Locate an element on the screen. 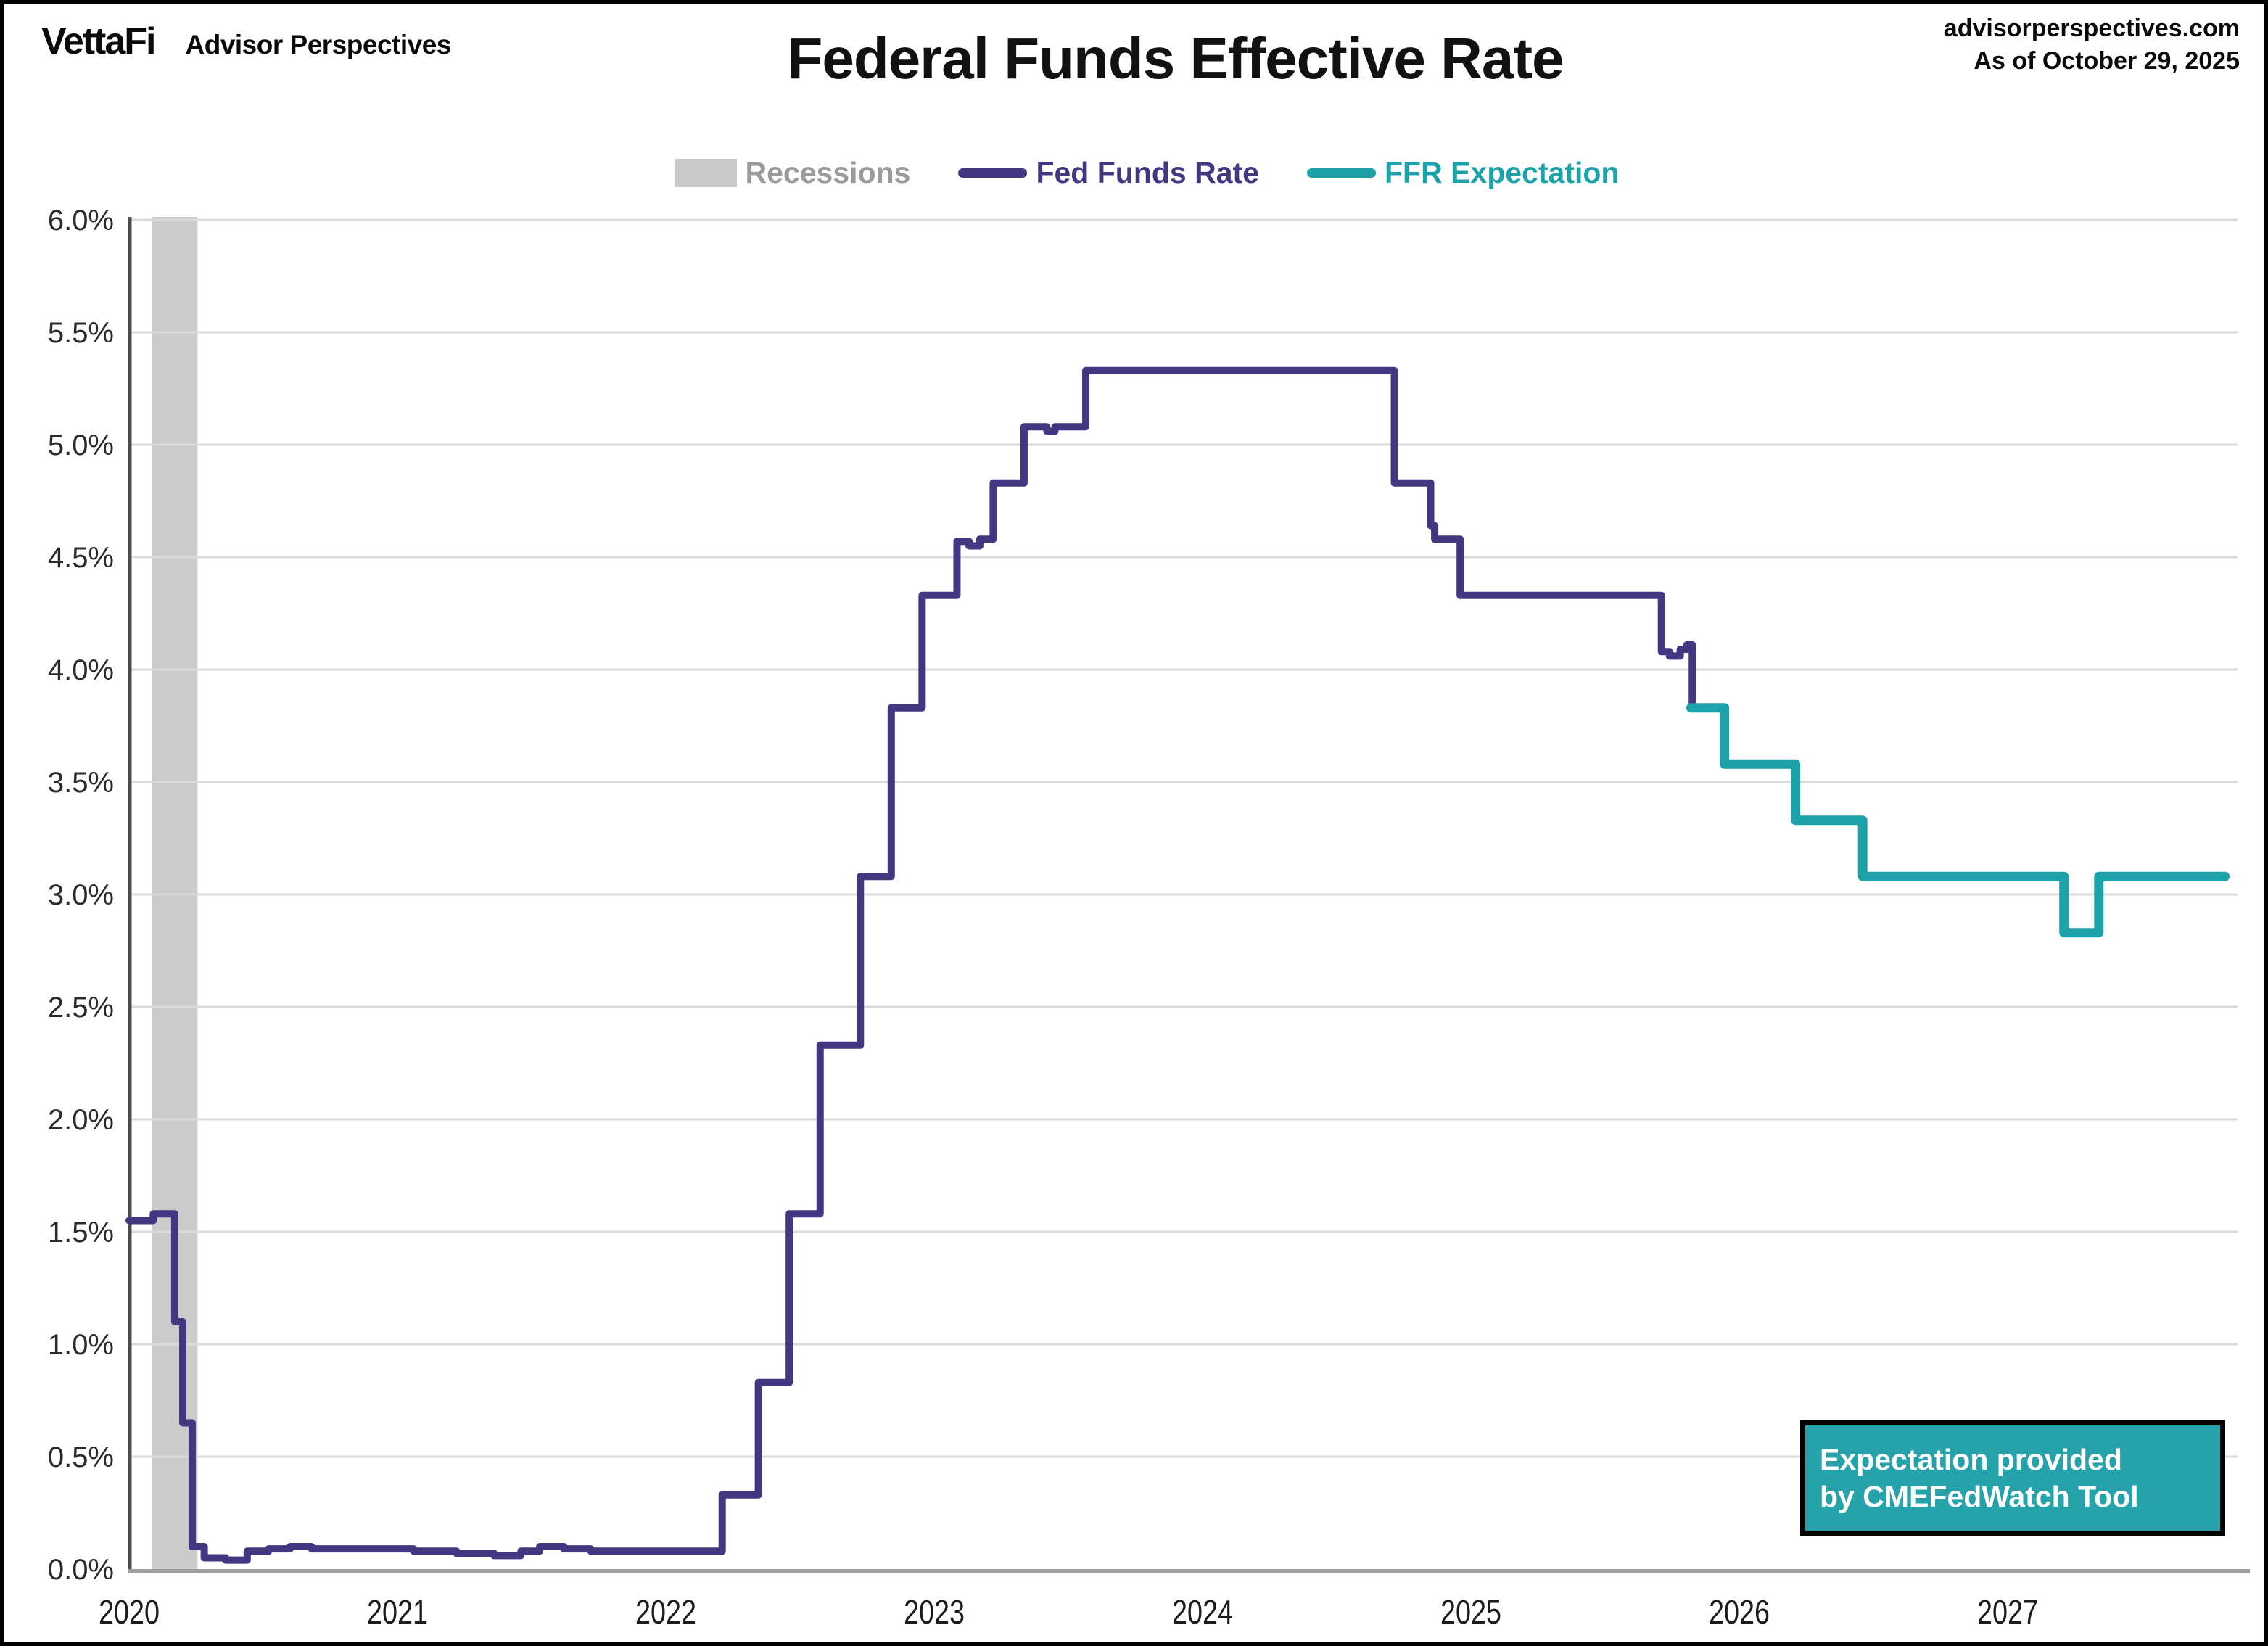 This screenshot has height=1646, width=2268. legend-item-ffr-expectation: FFR Expectation is located at coordinates (1463, 173).